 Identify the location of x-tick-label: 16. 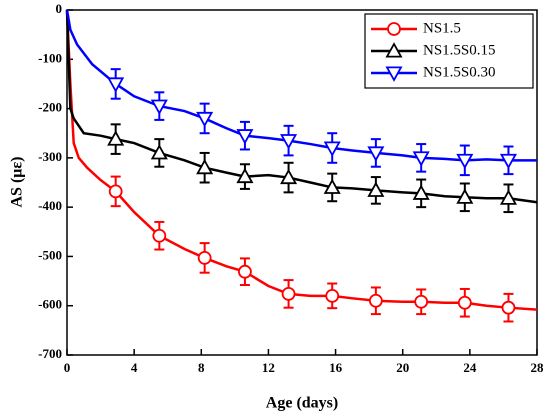
(336, 367).